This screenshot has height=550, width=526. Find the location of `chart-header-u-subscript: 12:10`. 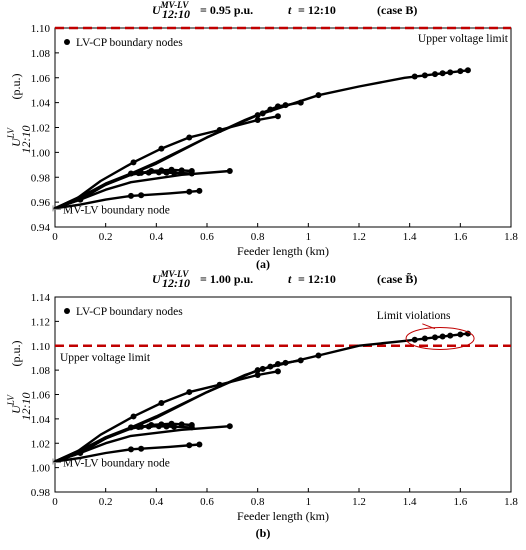

chart-header-u-subscript: 12:10 is located at coordinates (176, 14).